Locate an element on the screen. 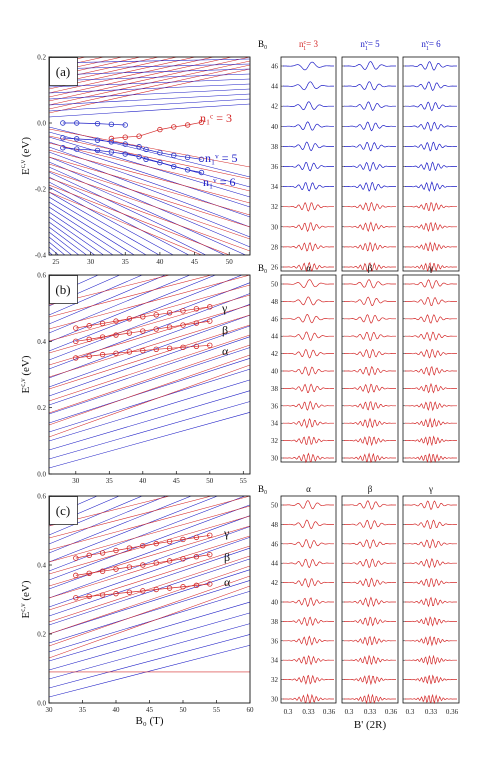 Image resolution: width=495 pixels, height=765 pixels. x-tick-label: 35 is located at coordinates (83, 710).